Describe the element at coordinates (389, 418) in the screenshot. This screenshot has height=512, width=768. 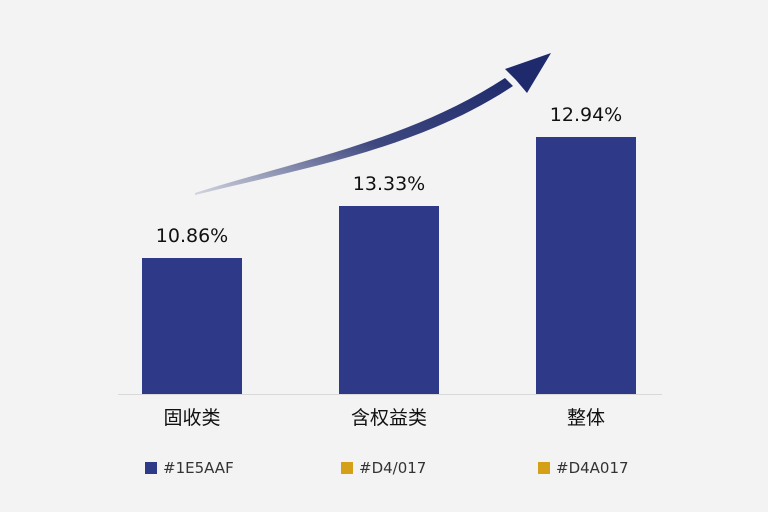
I see `category-label: 含权益类` at that location.